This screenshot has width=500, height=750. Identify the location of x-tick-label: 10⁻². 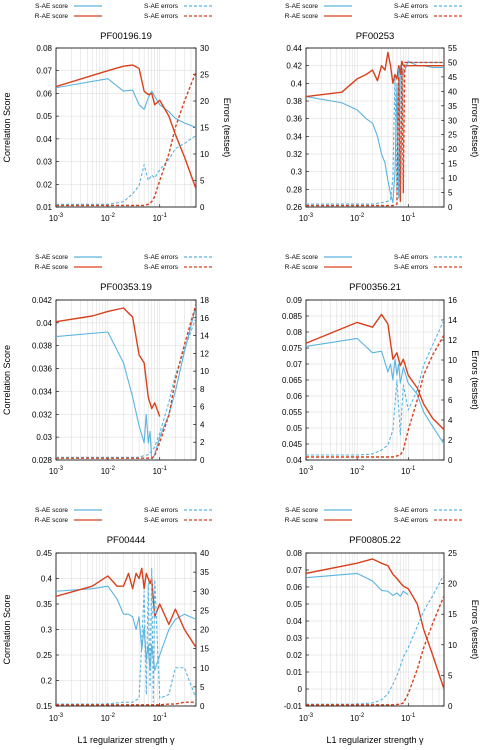
(108, 718).